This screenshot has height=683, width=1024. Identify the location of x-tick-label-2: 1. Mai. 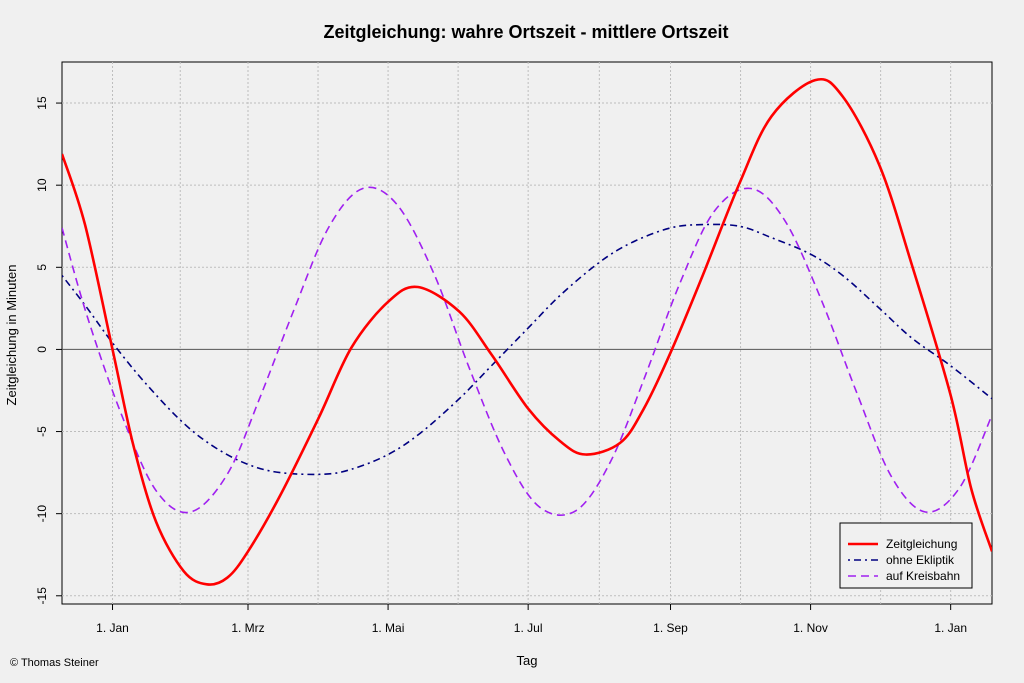
(388, 628).